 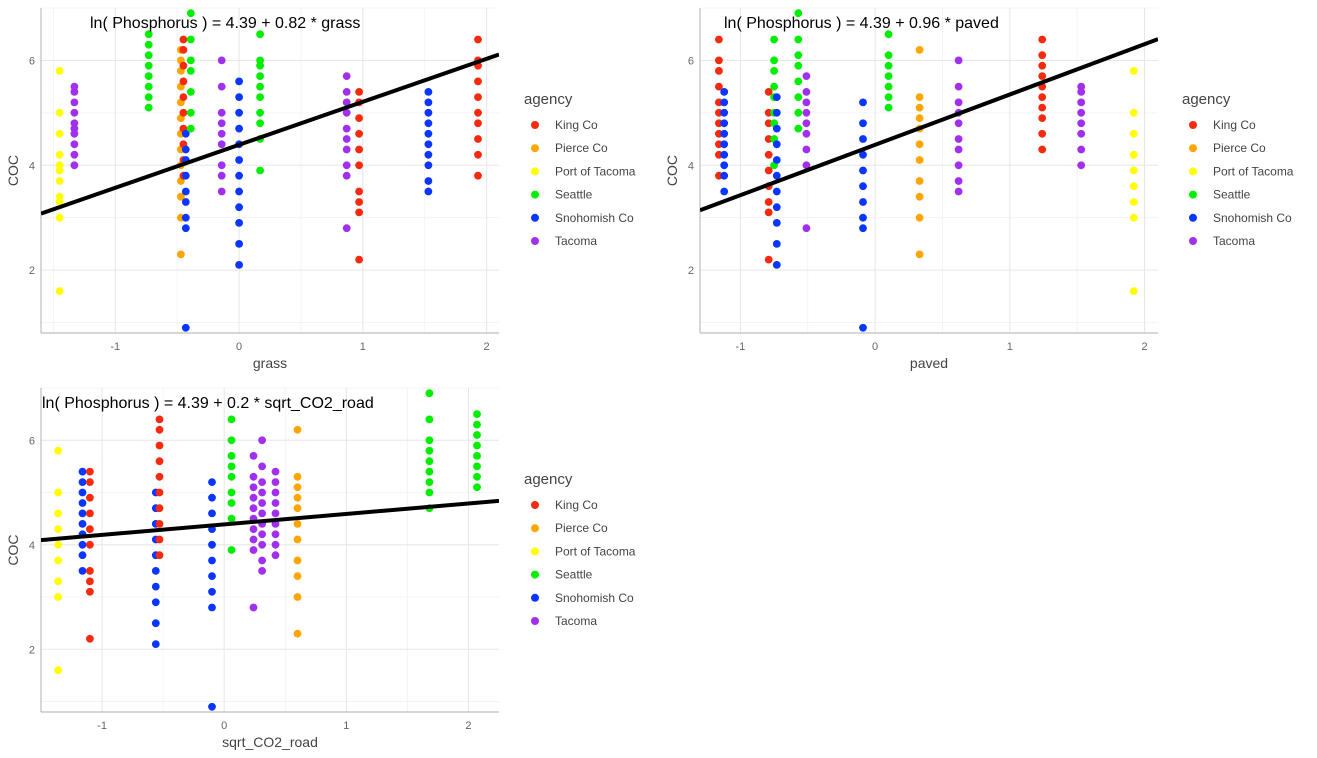 What do you see at coordinates (487, 347) in the screenshot?
I see `x-tick-label: 2` at bounding box center [487, 347].